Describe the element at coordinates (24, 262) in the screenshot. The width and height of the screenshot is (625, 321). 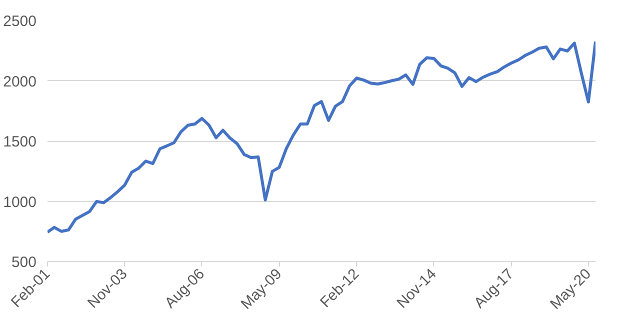
I see `y-tick-label: 500` at that location.